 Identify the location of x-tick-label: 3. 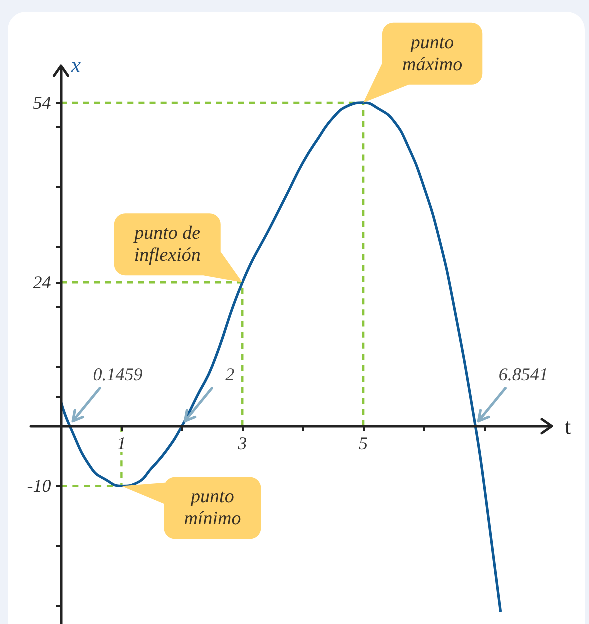
(242, 443).